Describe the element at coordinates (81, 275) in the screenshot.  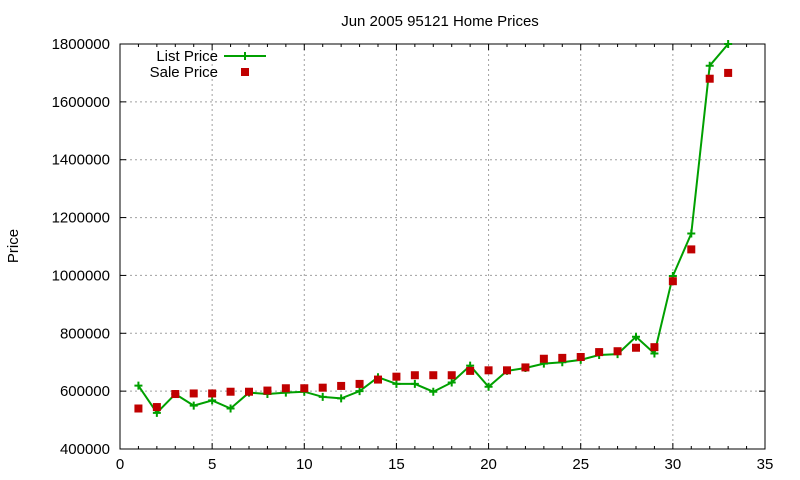
I see `y-tick-label: 1000000` at that location.